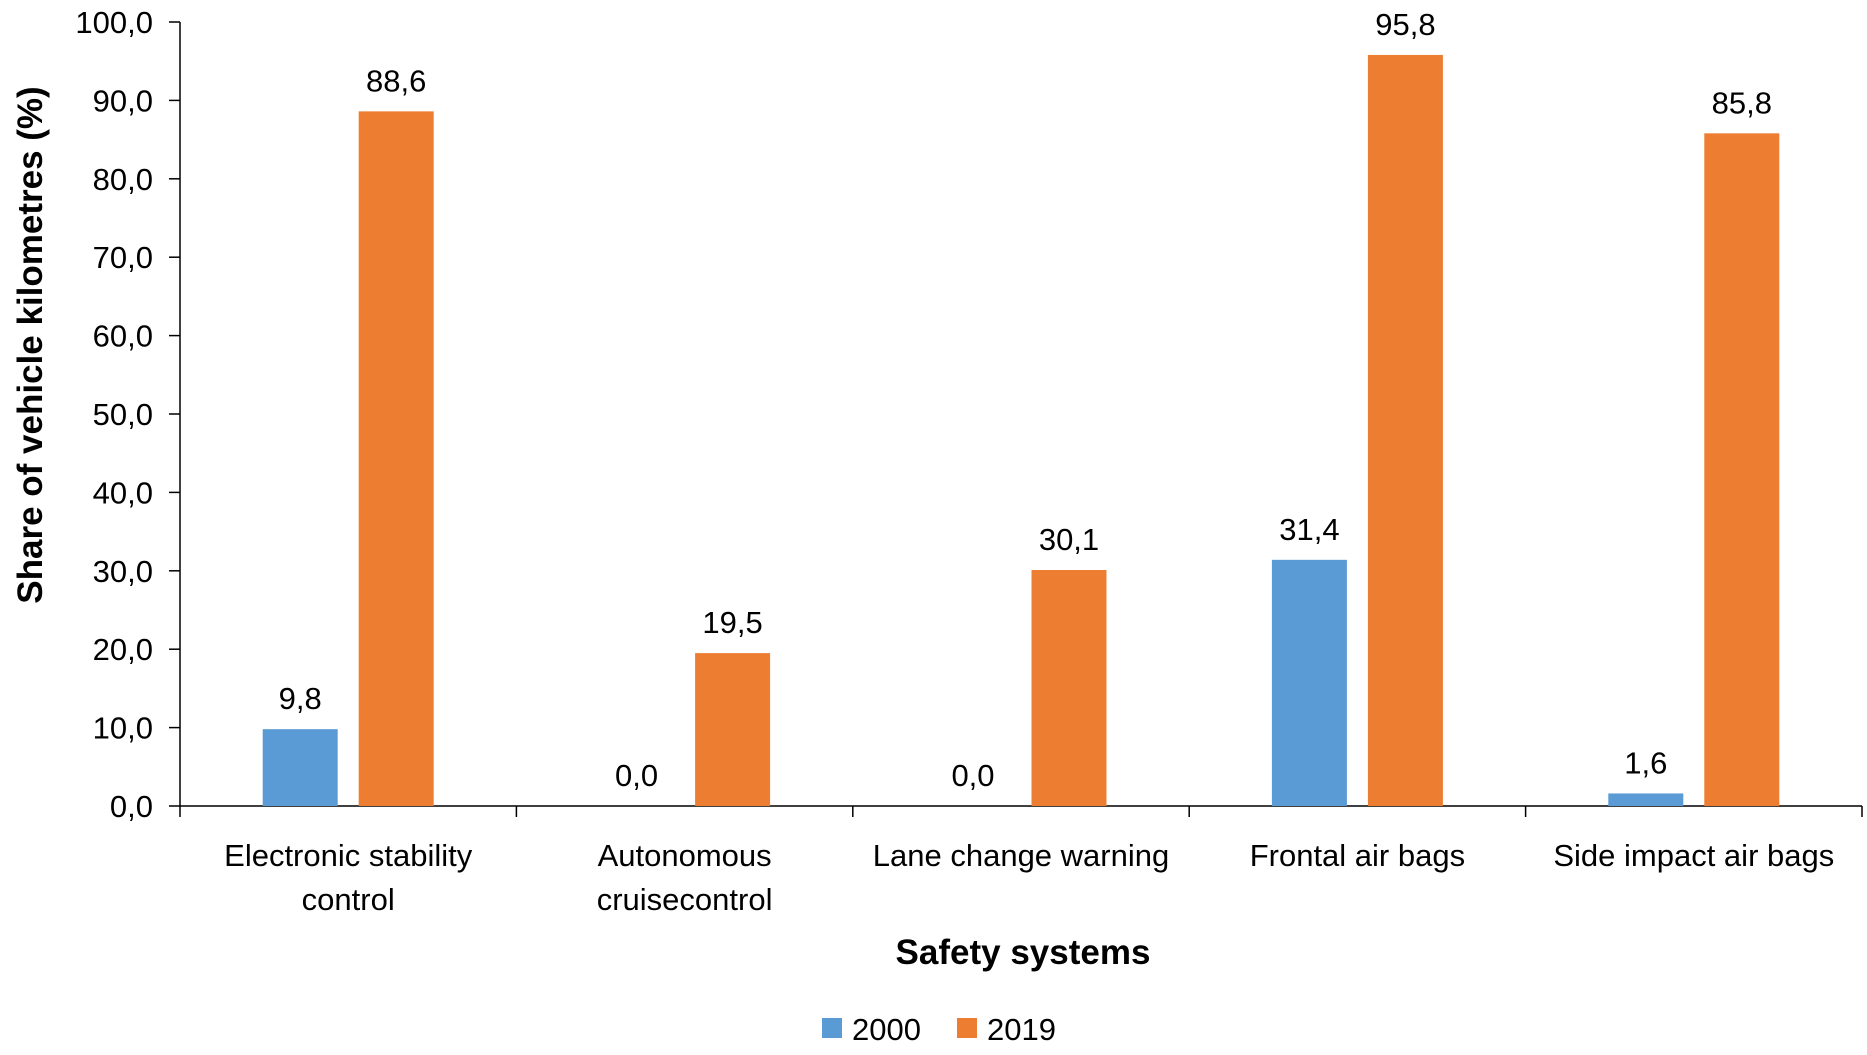 This screenshot has height=1055, width=1867. I want to click on y-tick-label: 50,0, so click(123, 414).